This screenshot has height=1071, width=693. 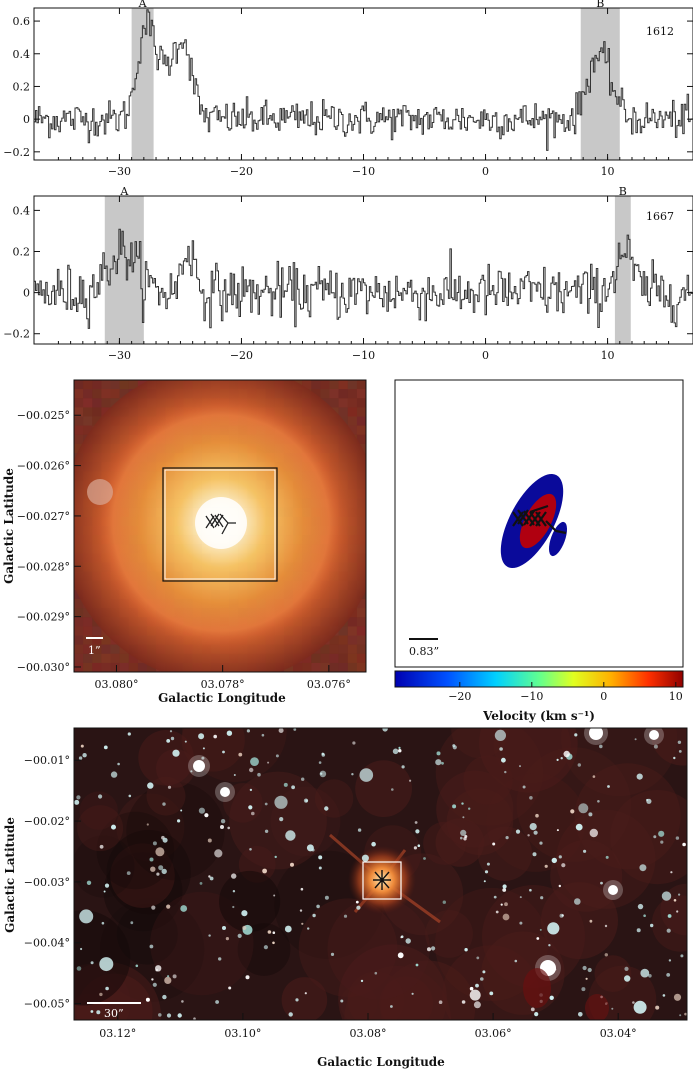 What do you see at coordinates (493, 1033) in the screenshot?
I see `wide-xtick-label: 03.06°` at bounding box center [493, 1033].